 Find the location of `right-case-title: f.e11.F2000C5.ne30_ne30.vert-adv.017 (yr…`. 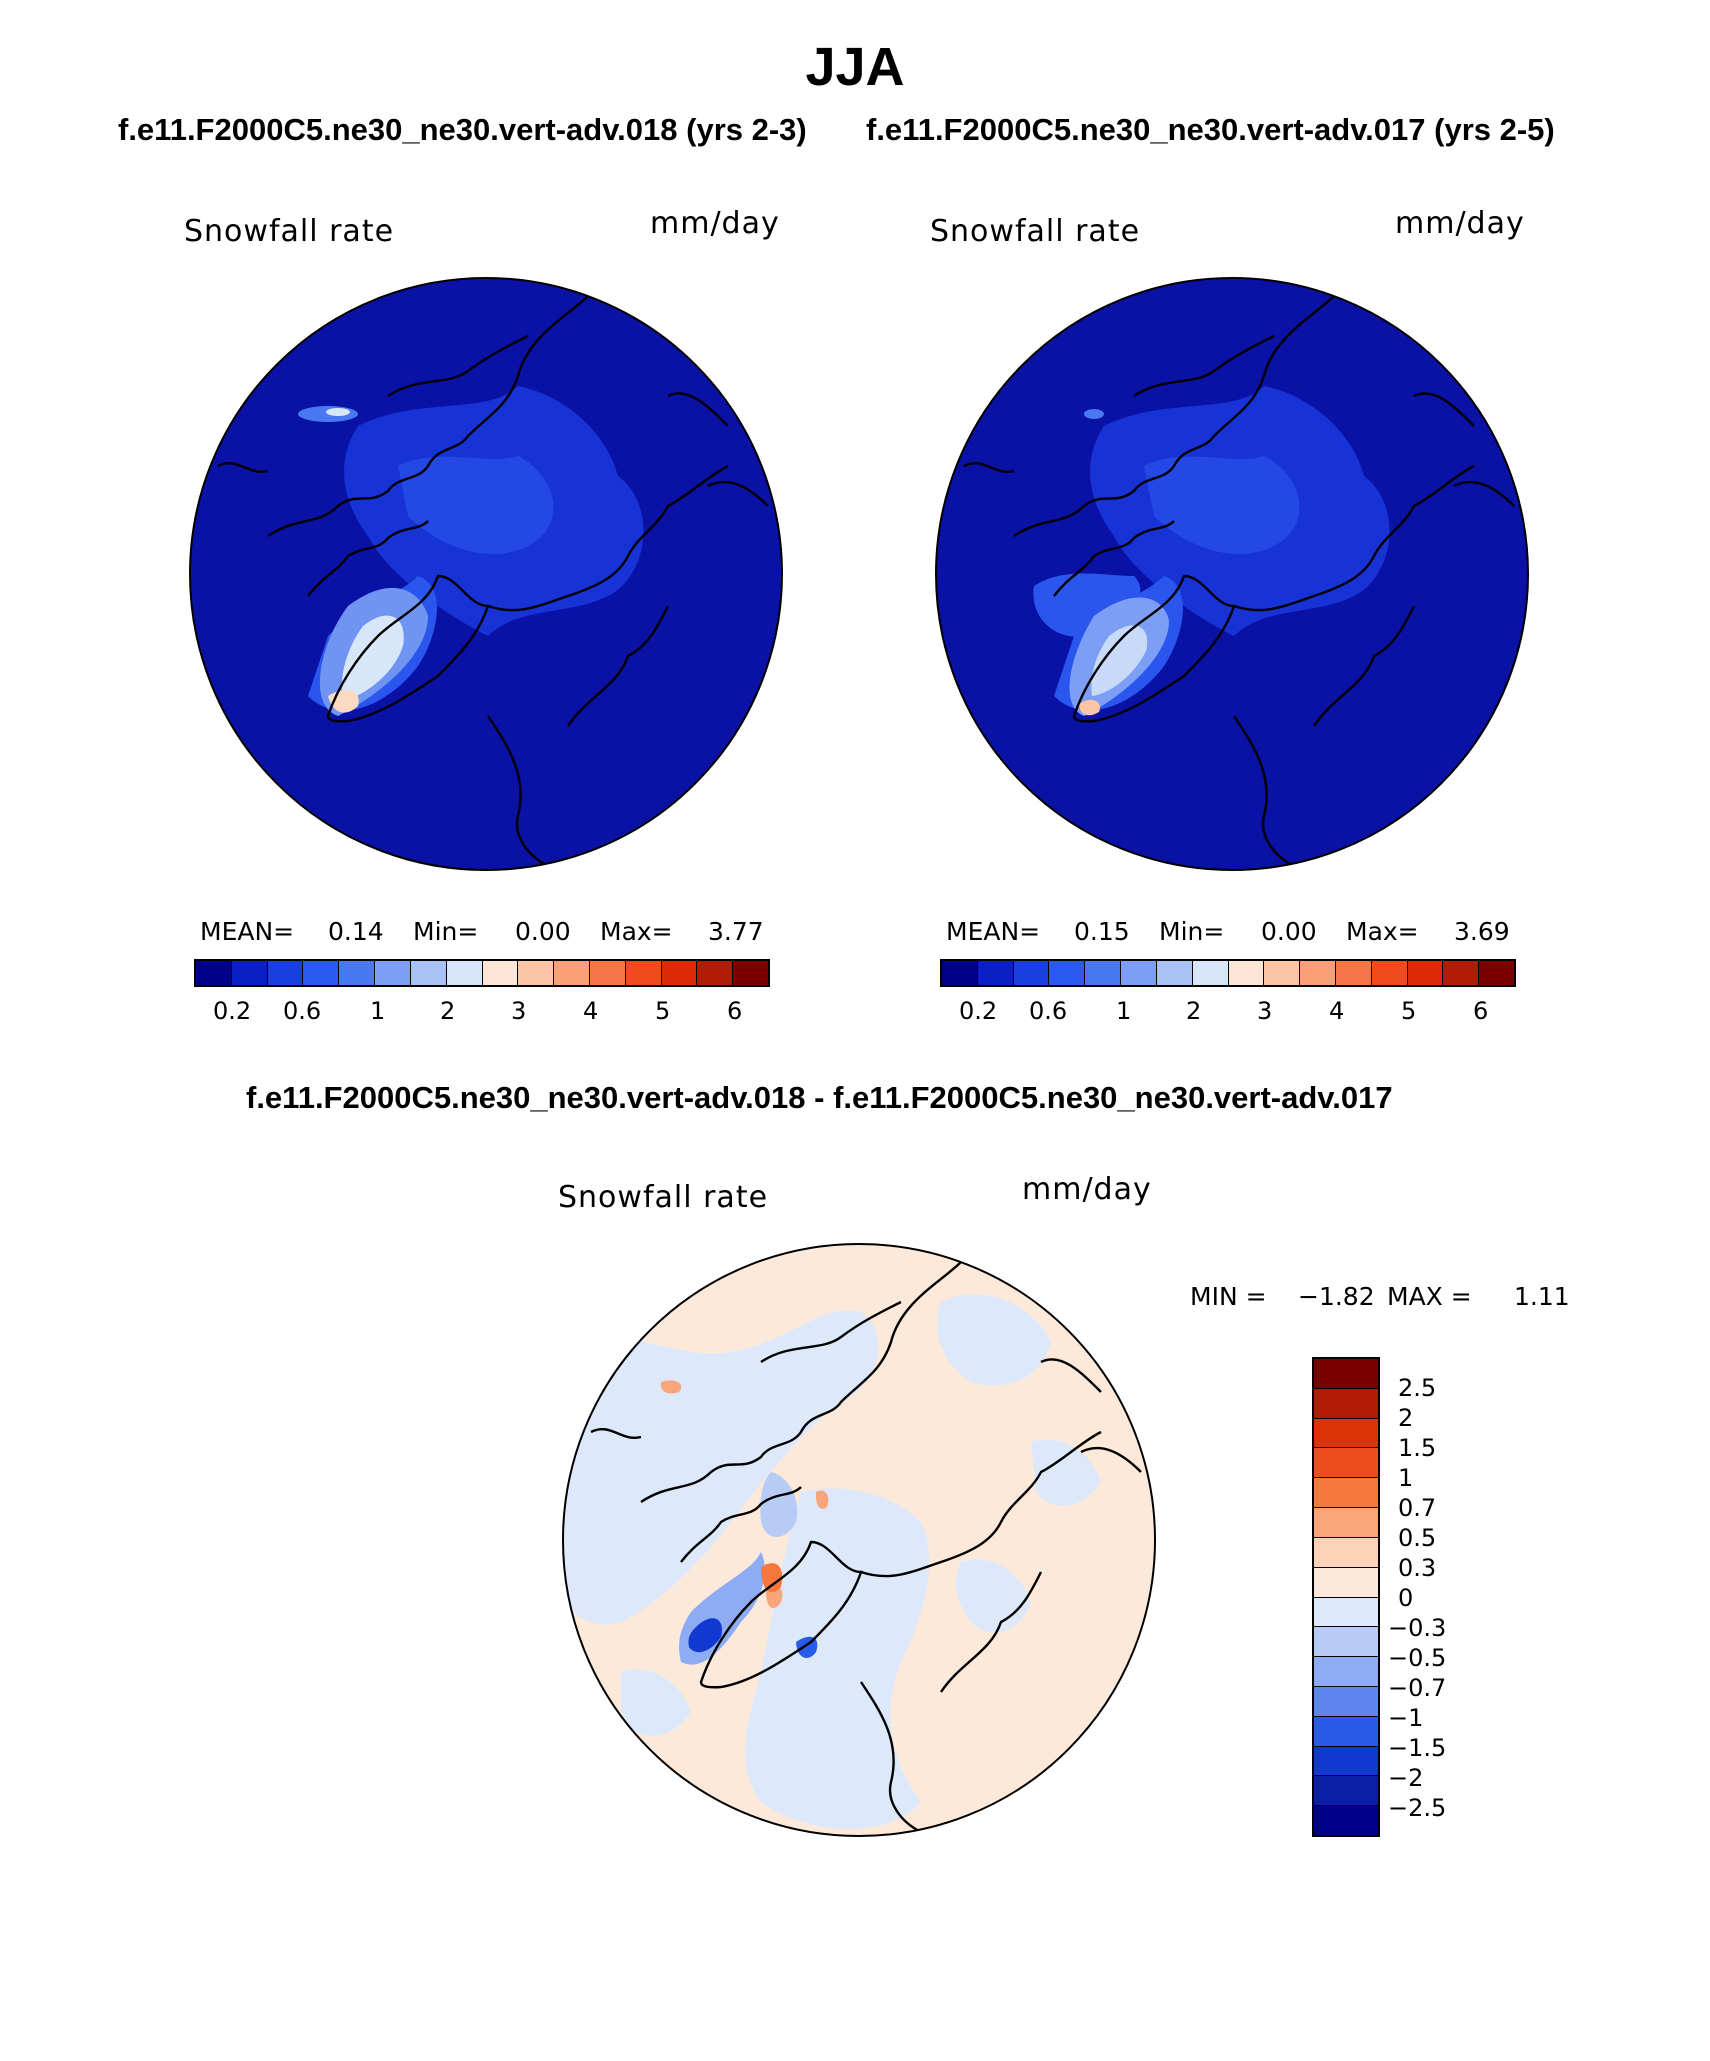

right-case-title: f.e11.F2000C5.ne30_ne30.vert-adv.017 (yr… is located at coordinates (1210, 129).